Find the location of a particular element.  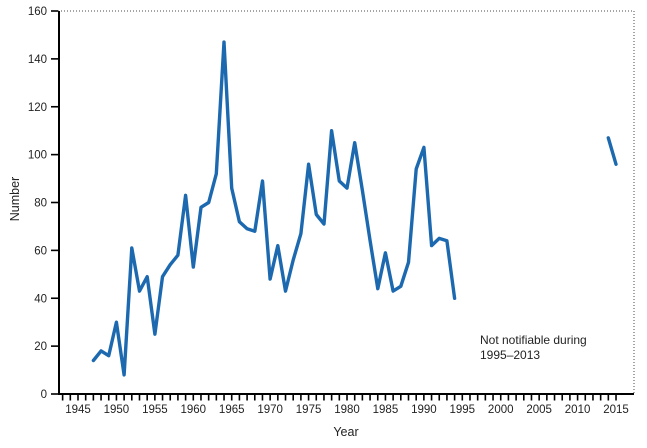

y-tick-label: 100 is located at coordinates (37, 156).